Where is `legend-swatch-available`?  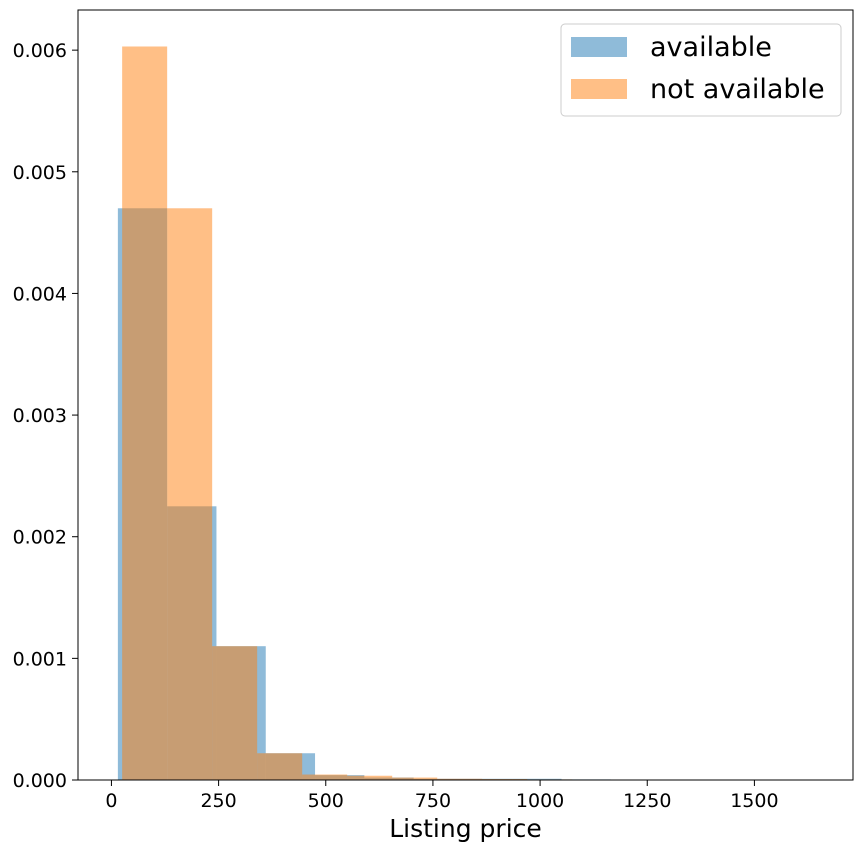
legend-swatch-available is located at coordinates (599, 47).